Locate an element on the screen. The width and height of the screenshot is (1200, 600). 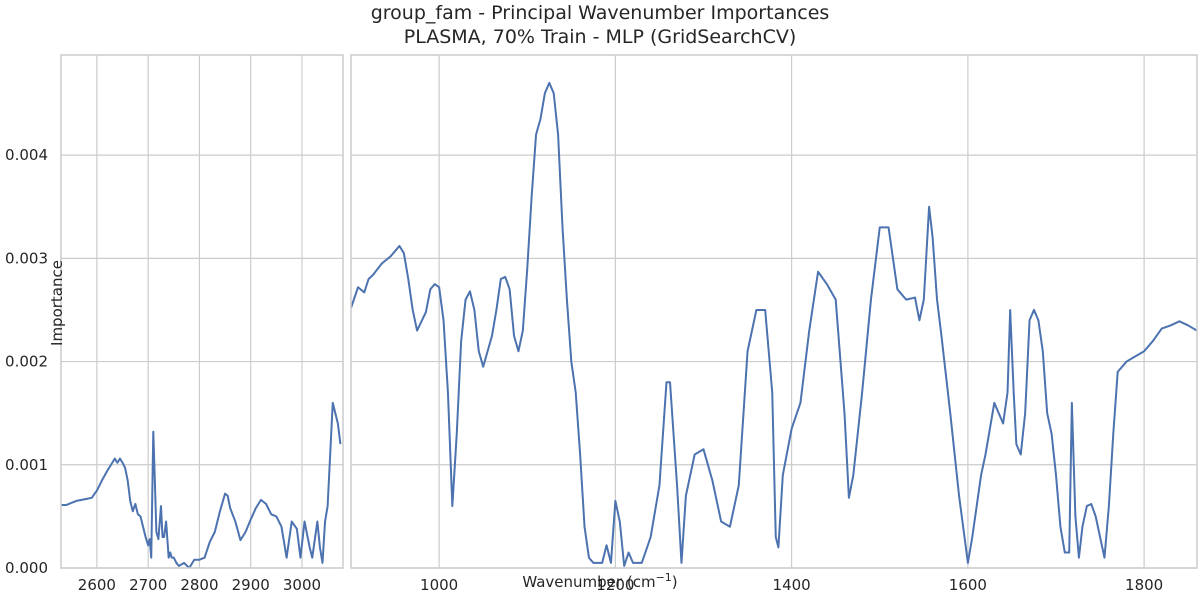
x-tick-label: 2900 is located at coordinates (251, 585).